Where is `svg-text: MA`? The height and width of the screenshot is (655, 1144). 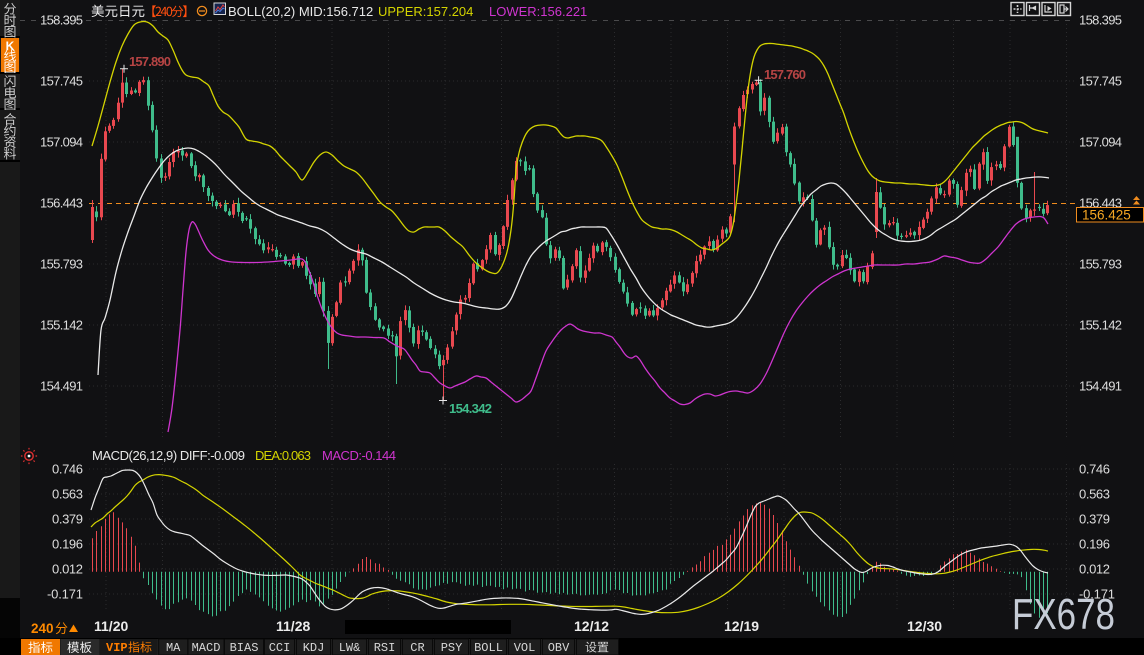
svg-text: MA is located at coordinates (173, 648).